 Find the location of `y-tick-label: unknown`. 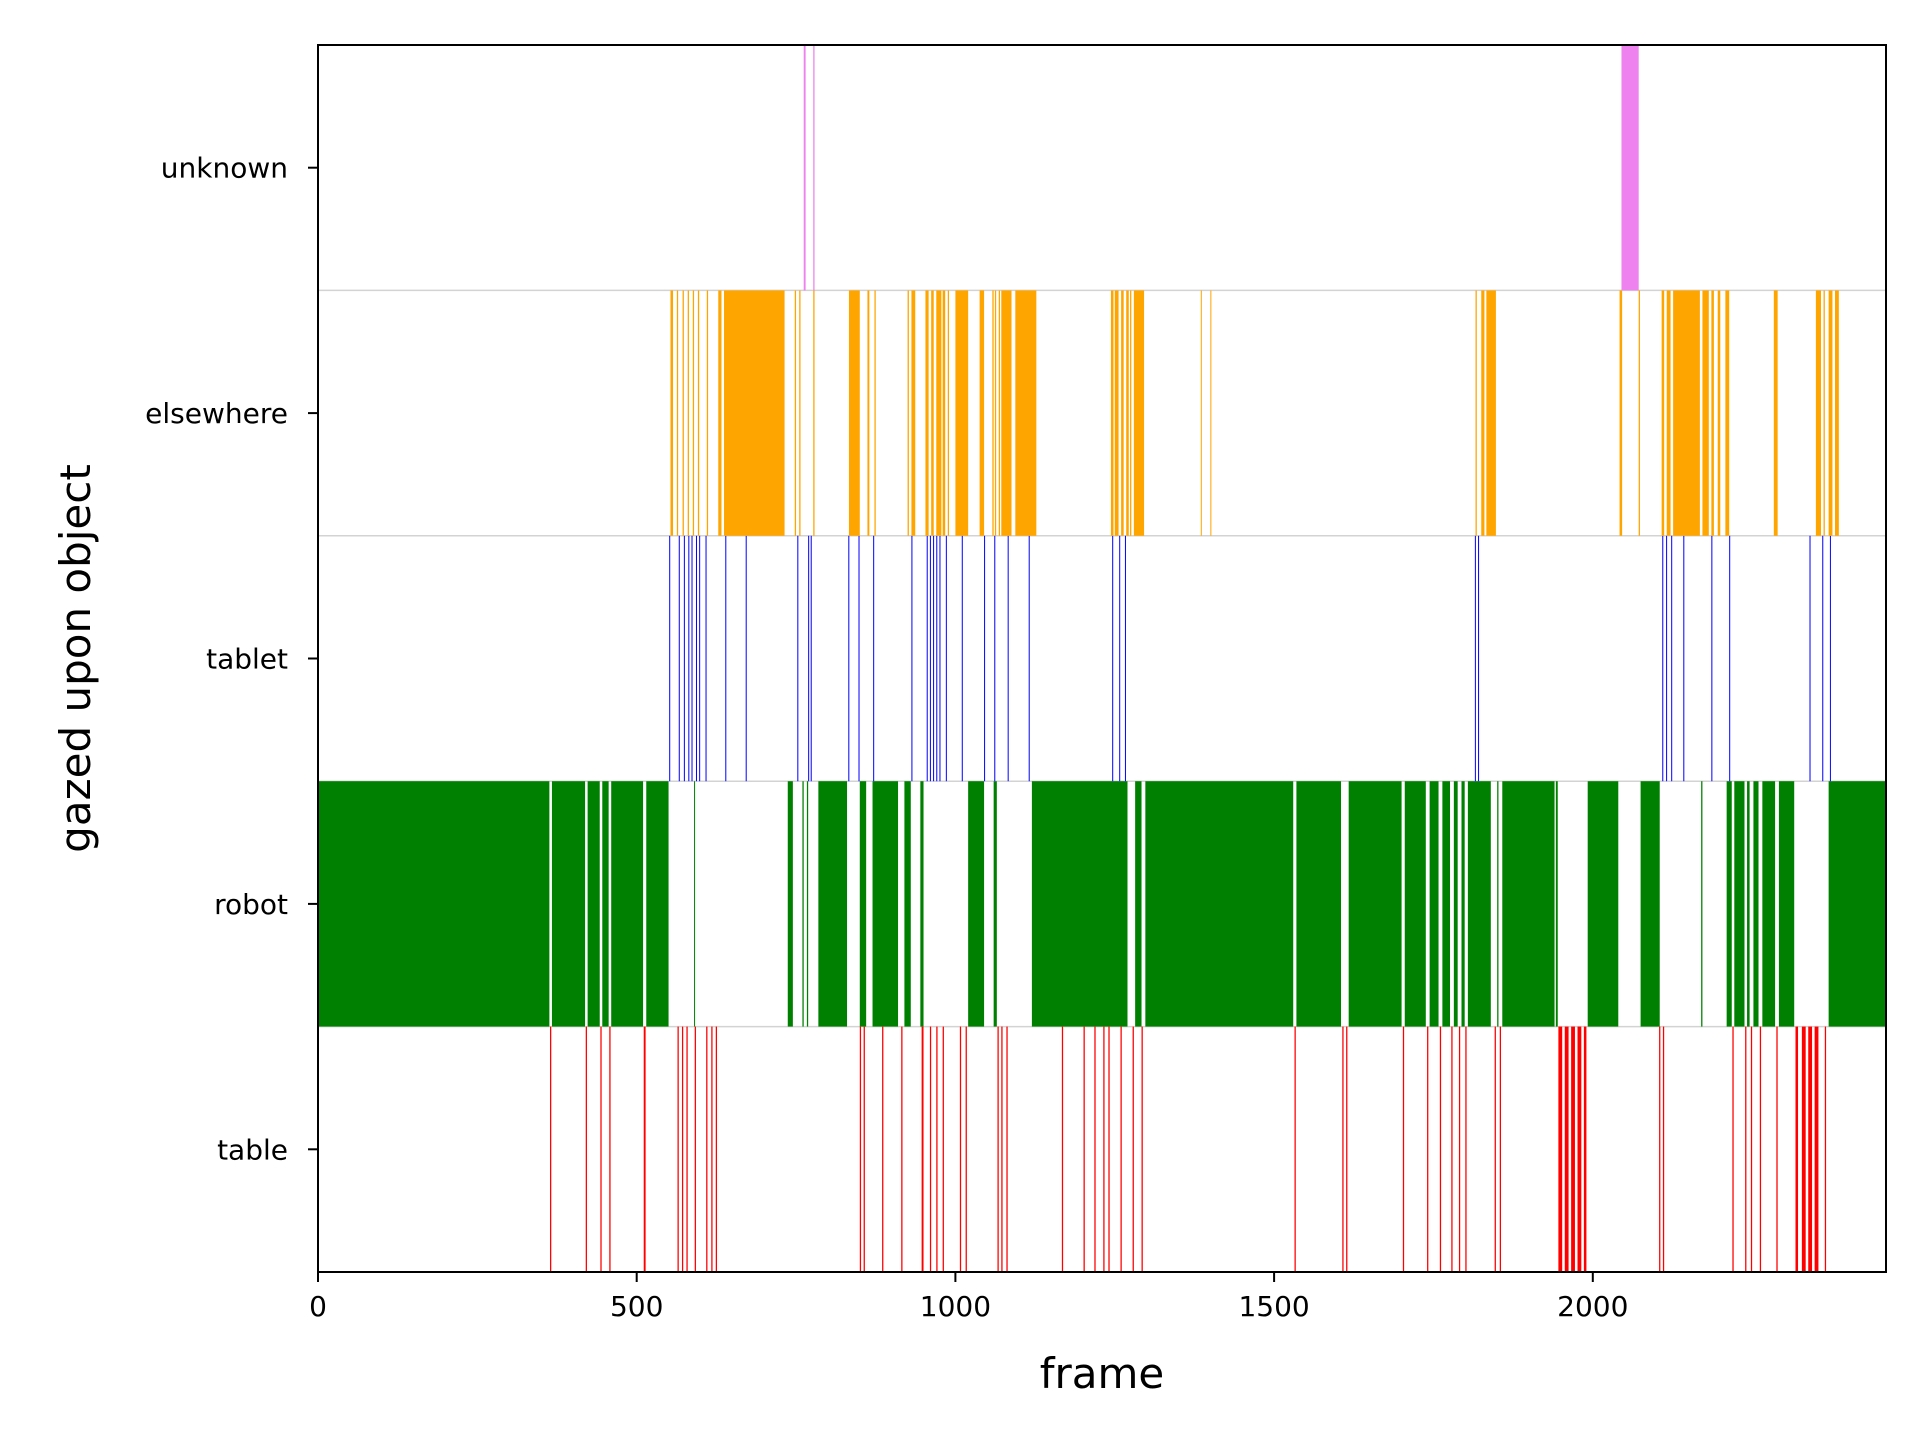

y-tick-label: unknown is located at coordinates (224, 168).